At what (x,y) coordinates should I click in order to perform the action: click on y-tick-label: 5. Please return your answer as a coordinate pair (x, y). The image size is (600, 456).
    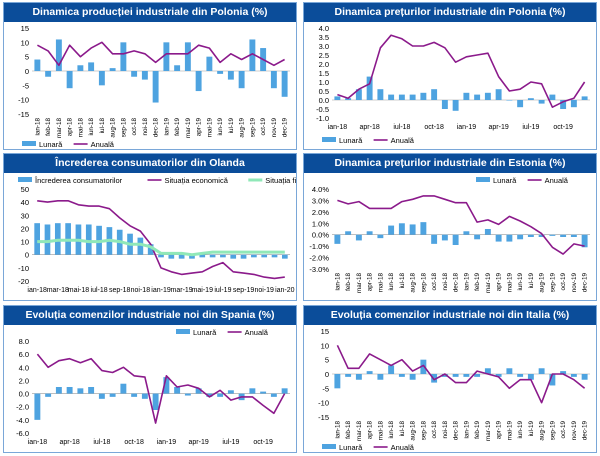
    Looking at the image, I should click on (327, 360).